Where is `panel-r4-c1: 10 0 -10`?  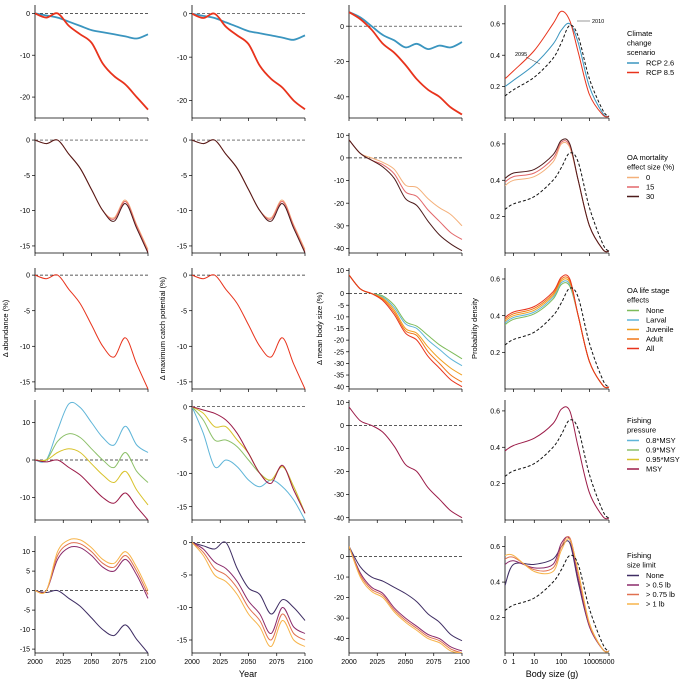
panel-r4-c1: 10 0 -10 is located at coordinates (84, 461).